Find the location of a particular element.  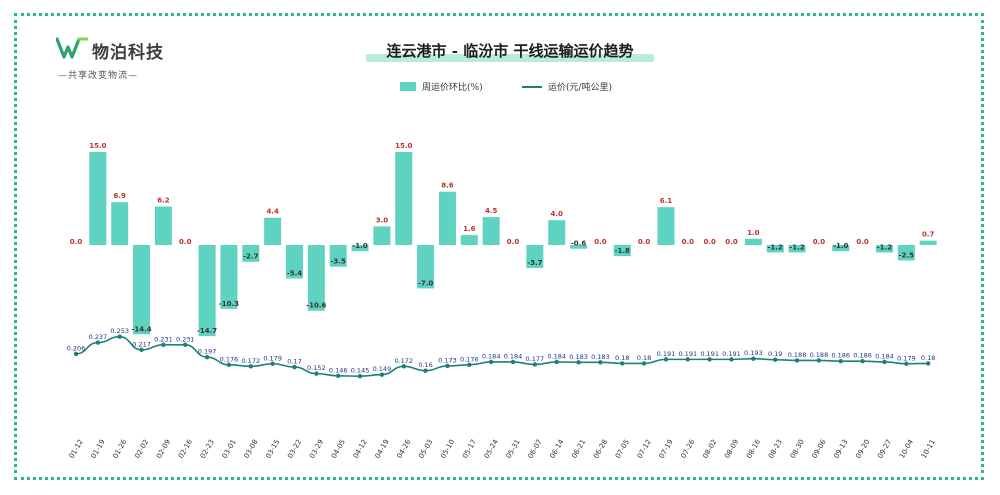

x-tick-label: 02-02 is located at coordinates (141, 449).